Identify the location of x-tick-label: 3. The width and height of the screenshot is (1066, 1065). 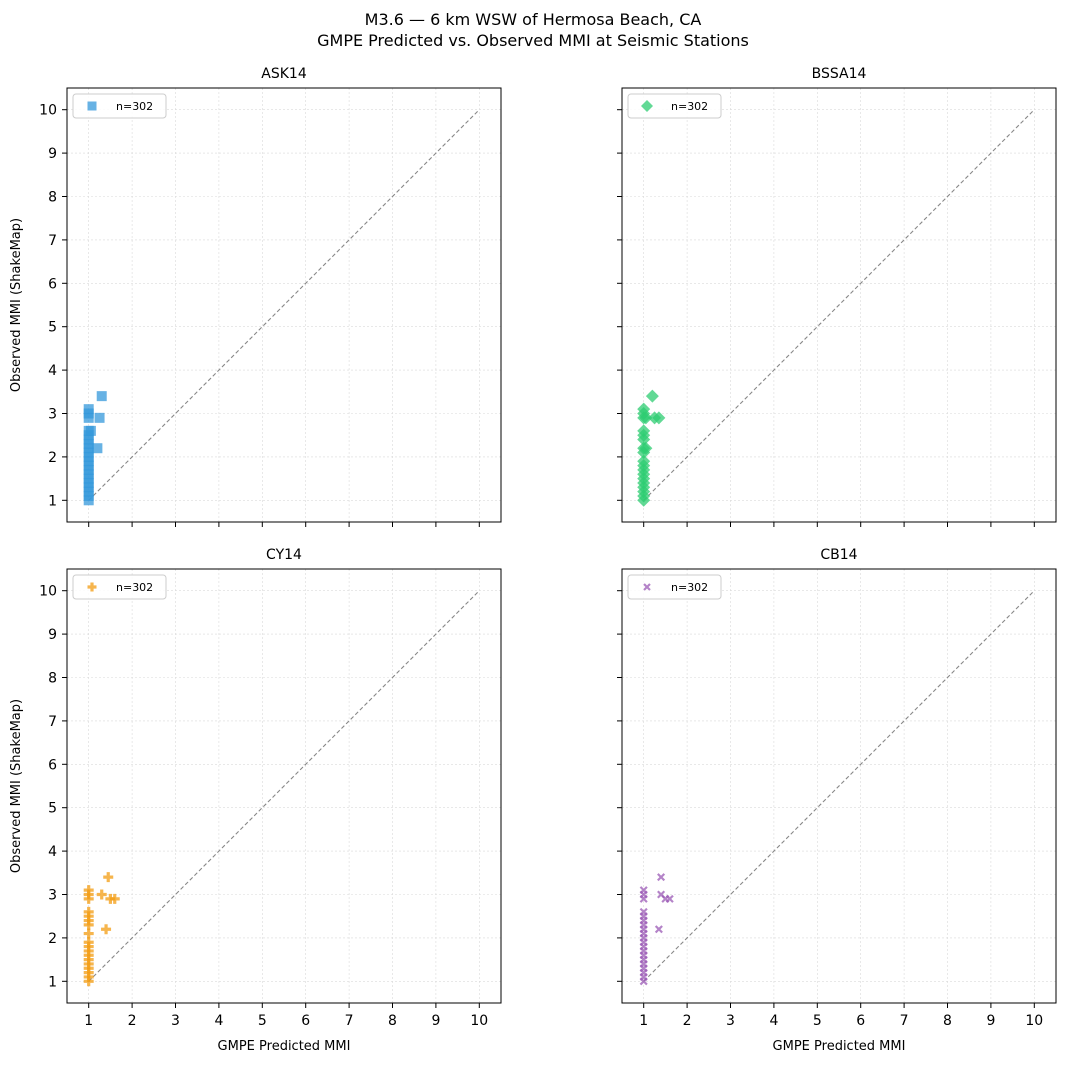
(730, 1021).